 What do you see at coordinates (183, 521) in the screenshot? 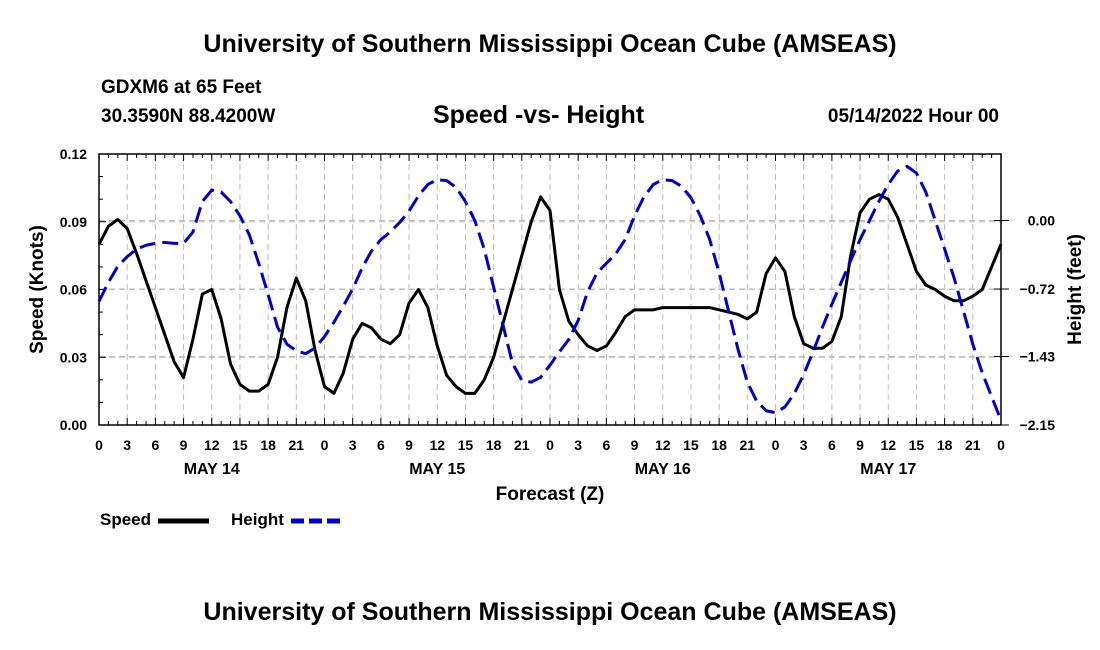
I see `legend-speed-swatch` at bounding box center [183, 521].